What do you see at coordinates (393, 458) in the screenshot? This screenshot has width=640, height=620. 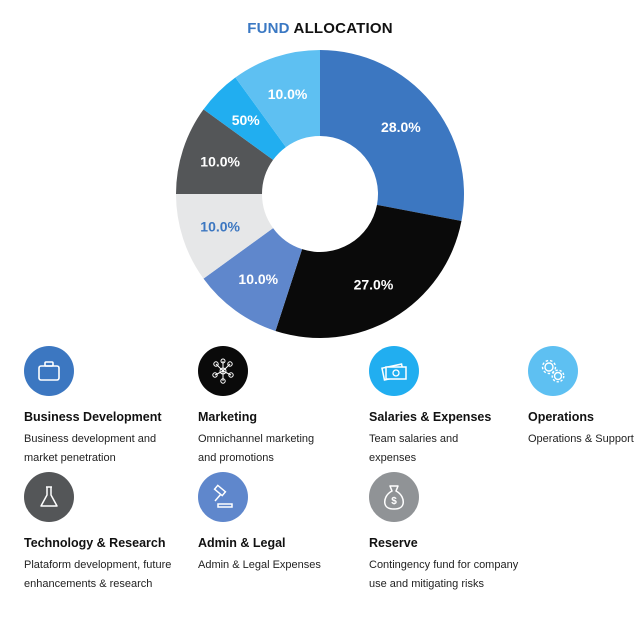 I see `legend-desc-line: expenses` at bounding box center [393, 458].